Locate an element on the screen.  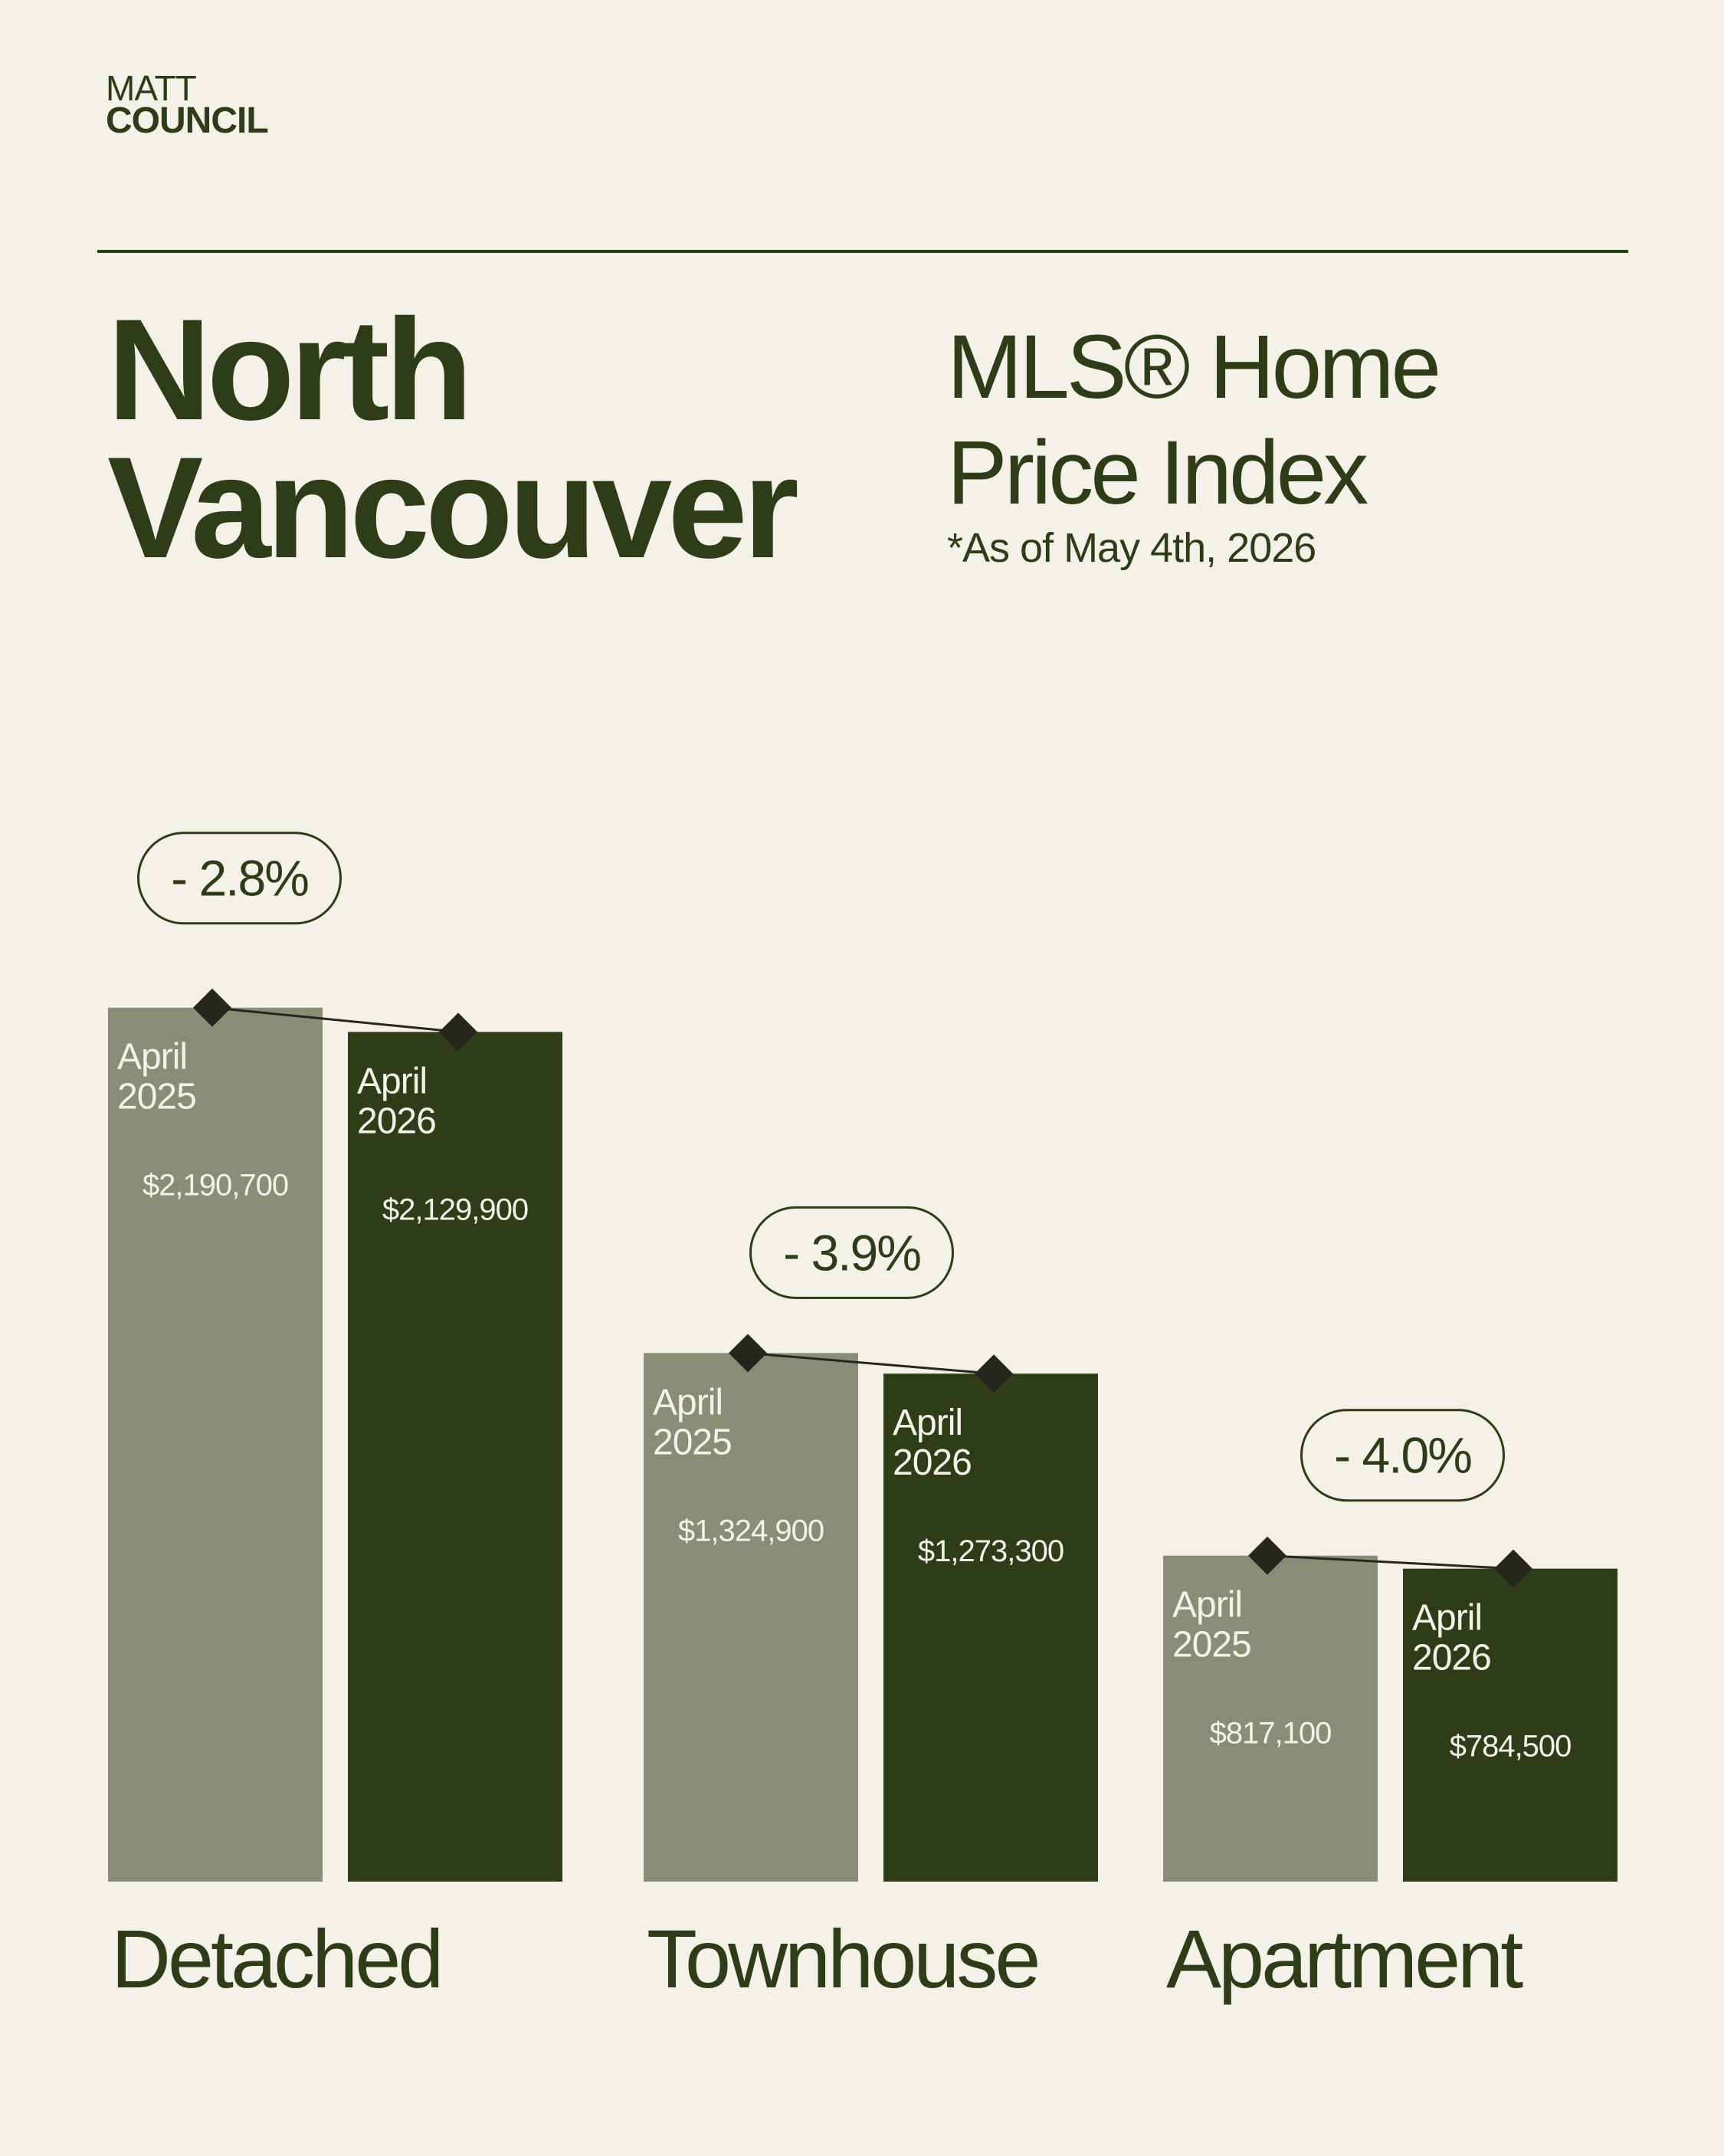
change-value: - 4.0% is located at coordinates (1402, 1455).